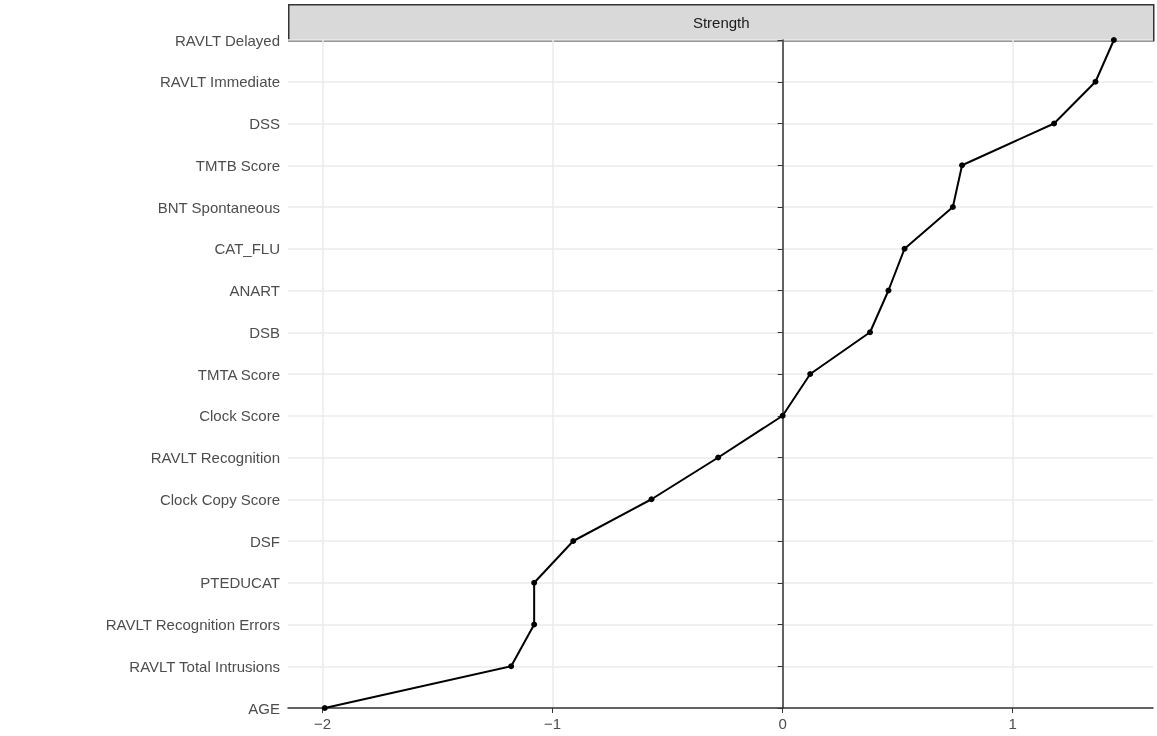 The image size is (1157, 736). Describe the element at coordinates (218, 207) in the screenshot. I see `y-tick-label: BNT Spontaneous` at that location.